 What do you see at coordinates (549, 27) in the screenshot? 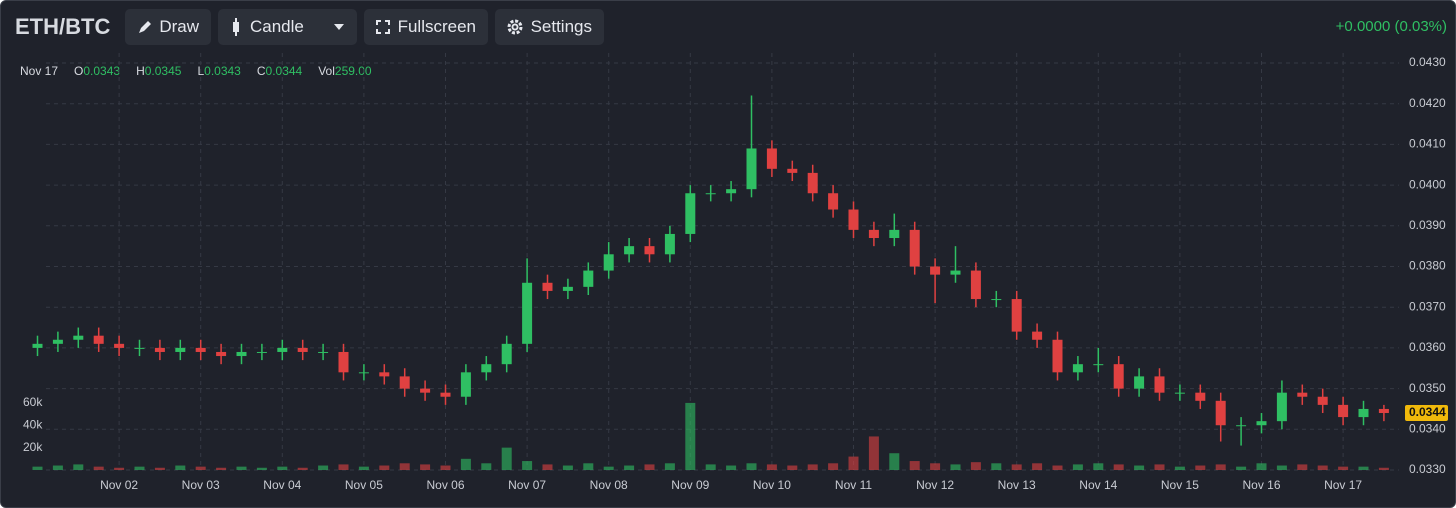
I see `settings-button: Settings` at bounding box center [549, 27].